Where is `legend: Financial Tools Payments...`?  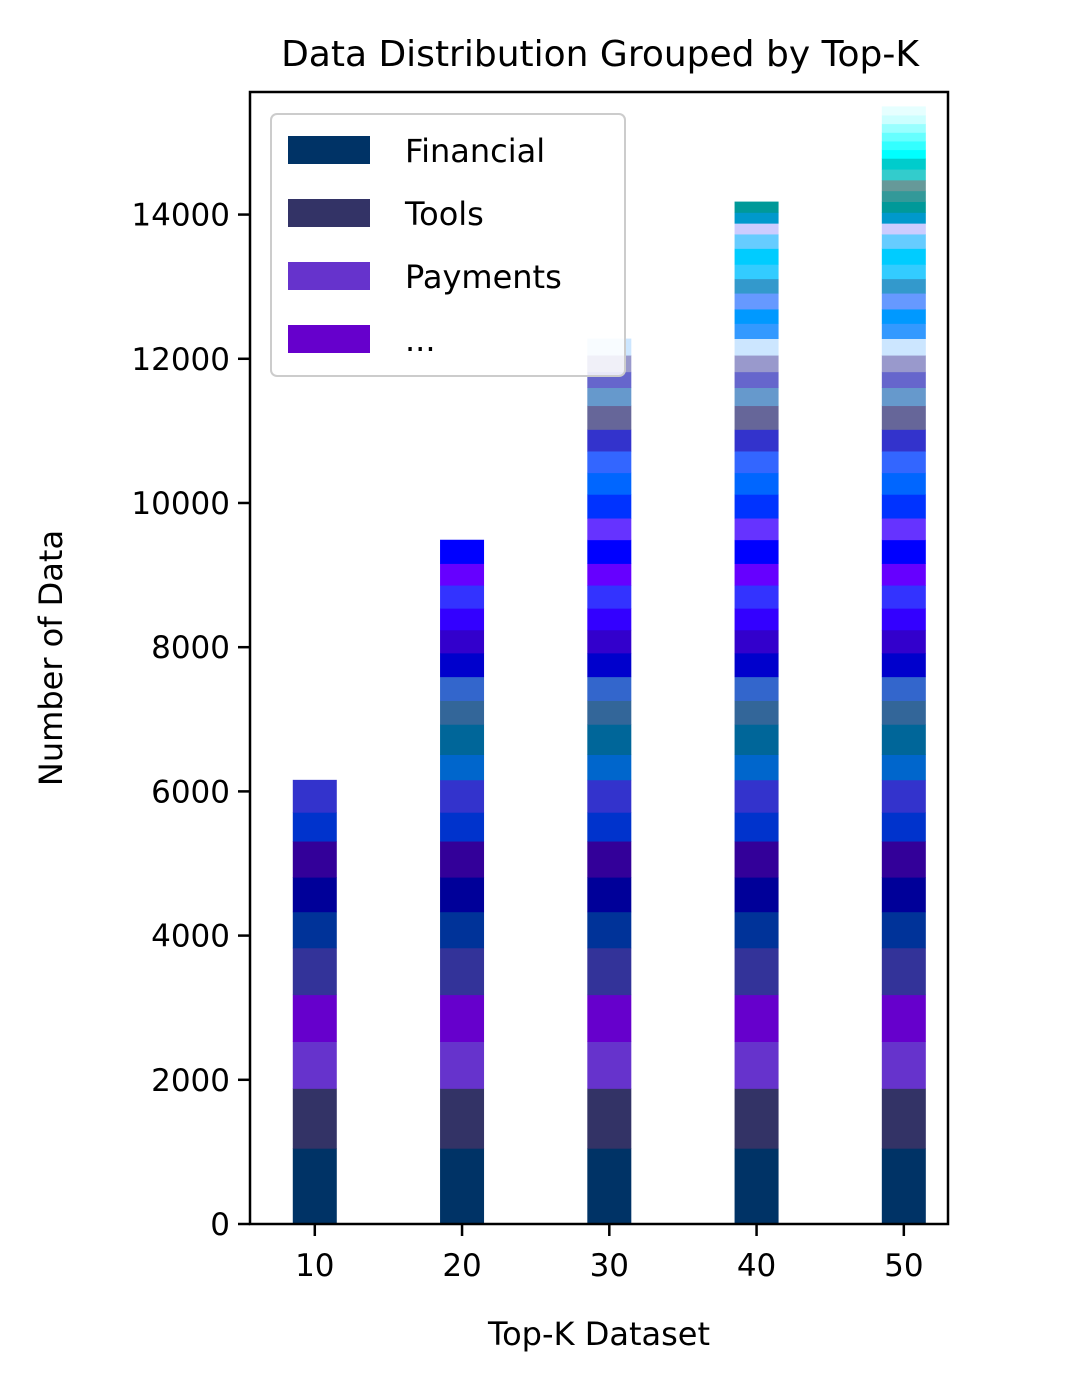 legend: Financial Tools Payments... is located at coordinates (448, 245).